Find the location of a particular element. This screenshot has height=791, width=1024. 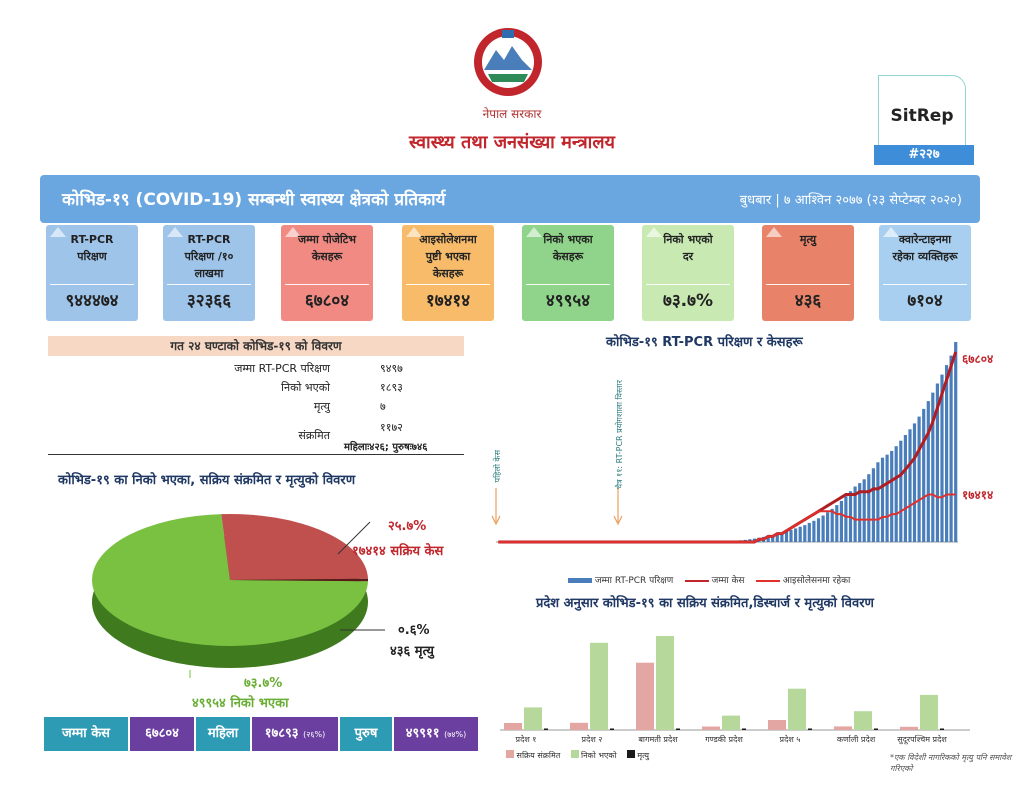

table-divider is located at coordinates (256, 454).